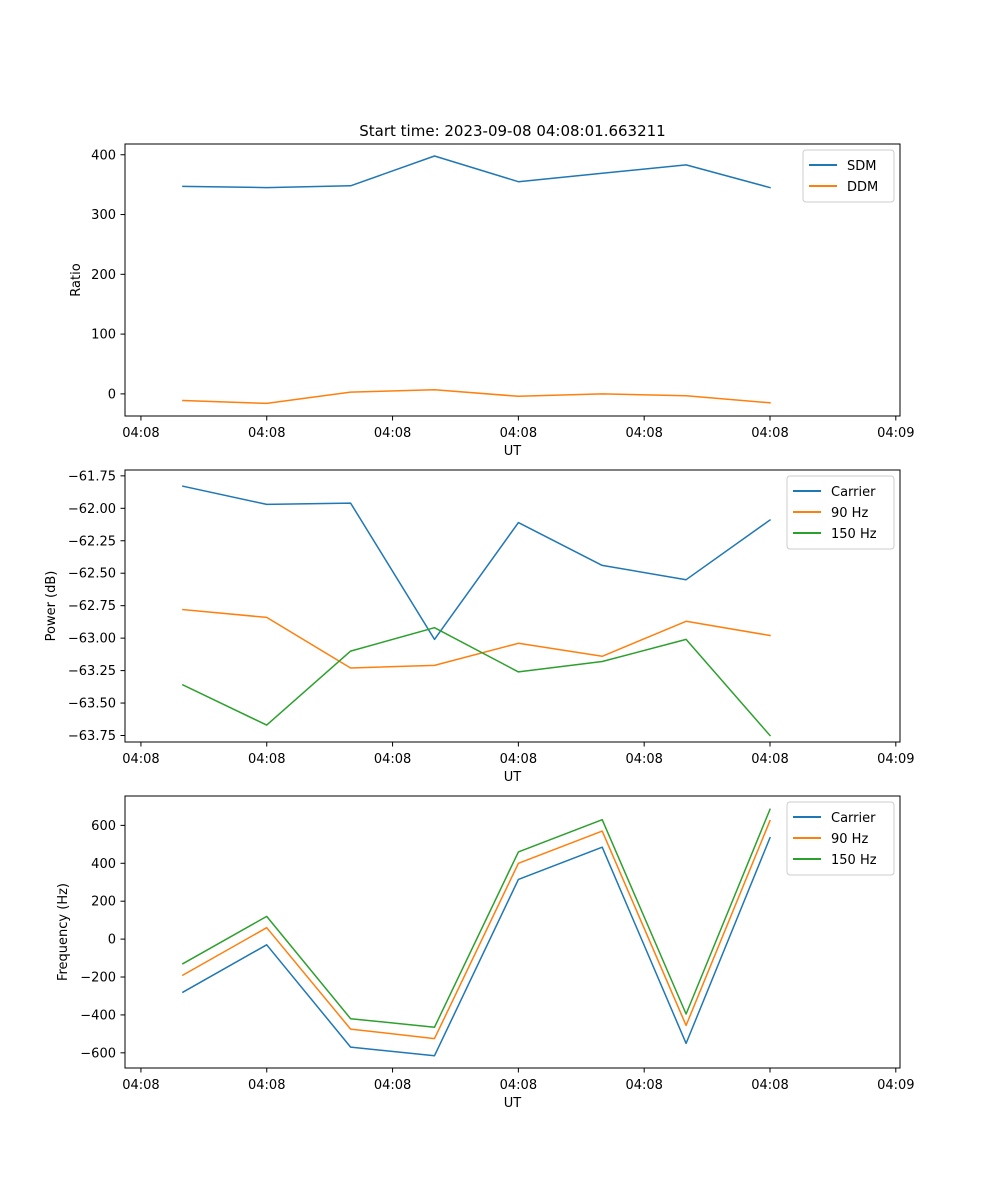 Image resolution: width=1000 pixels, height=1200 pixels. I want to click on chart2-legend-label-carrier: Carrier, so click(853, 818).